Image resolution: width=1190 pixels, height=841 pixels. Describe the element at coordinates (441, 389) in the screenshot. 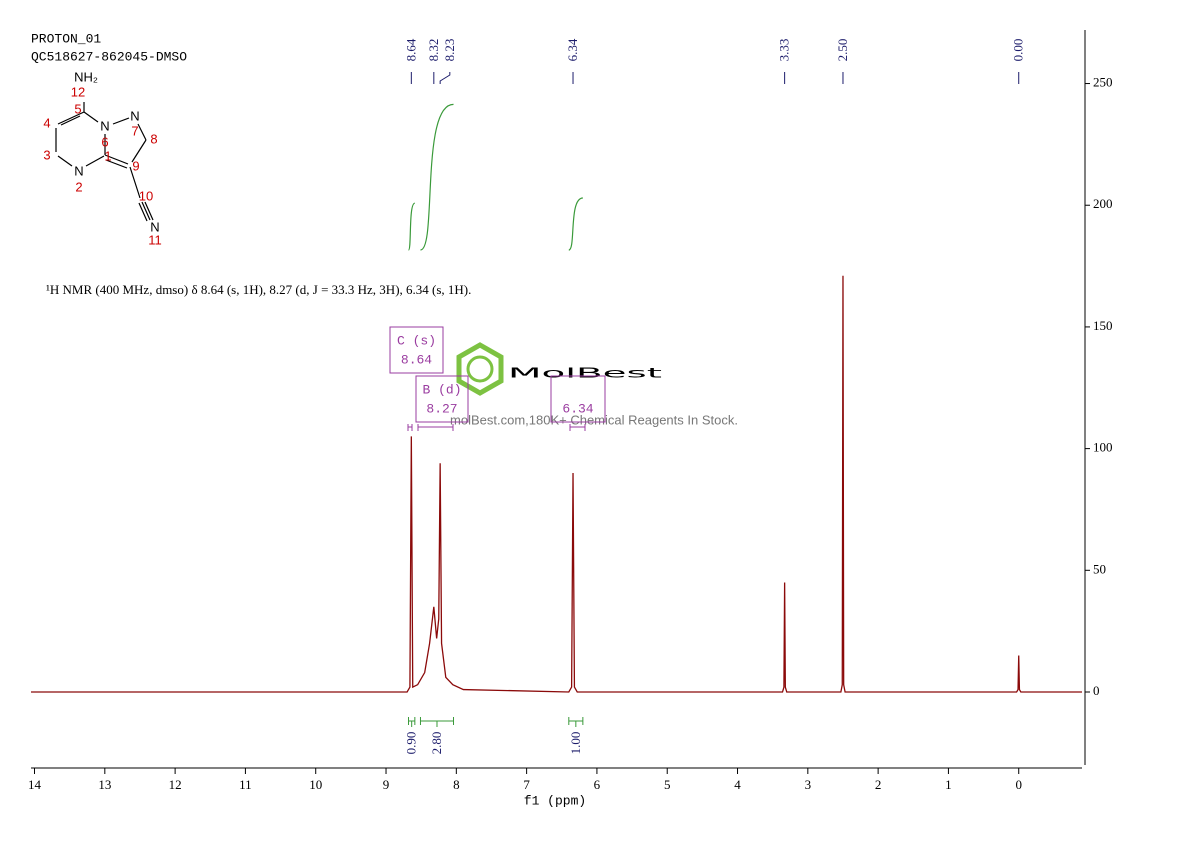

I see `multiplet-label: B (d)` at that location.